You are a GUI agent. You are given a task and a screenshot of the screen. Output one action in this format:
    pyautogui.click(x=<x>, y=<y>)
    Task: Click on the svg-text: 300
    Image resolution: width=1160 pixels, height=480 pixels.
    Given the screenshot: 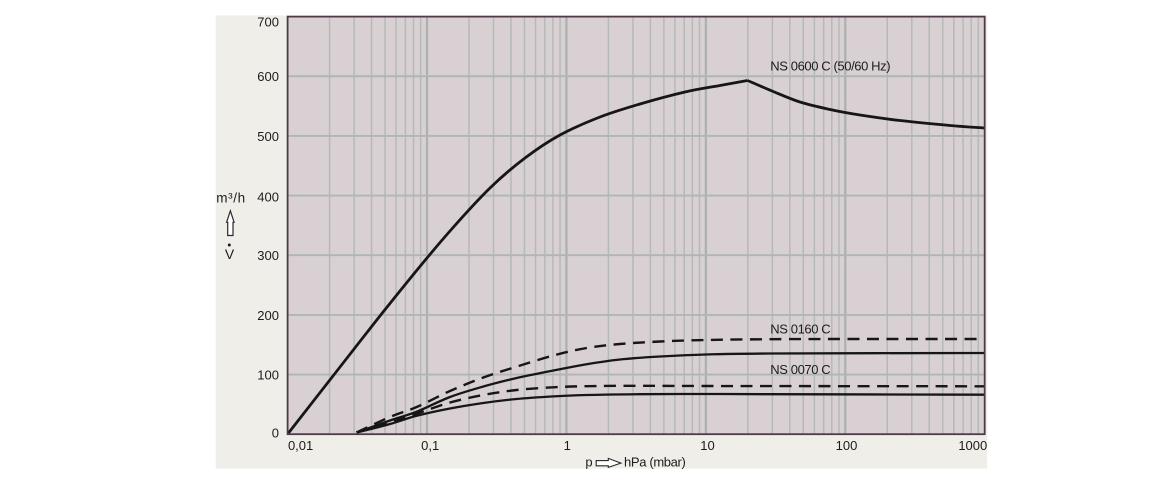 What is the action you would take?
    pyautogui.click(x=268, y=255)
    